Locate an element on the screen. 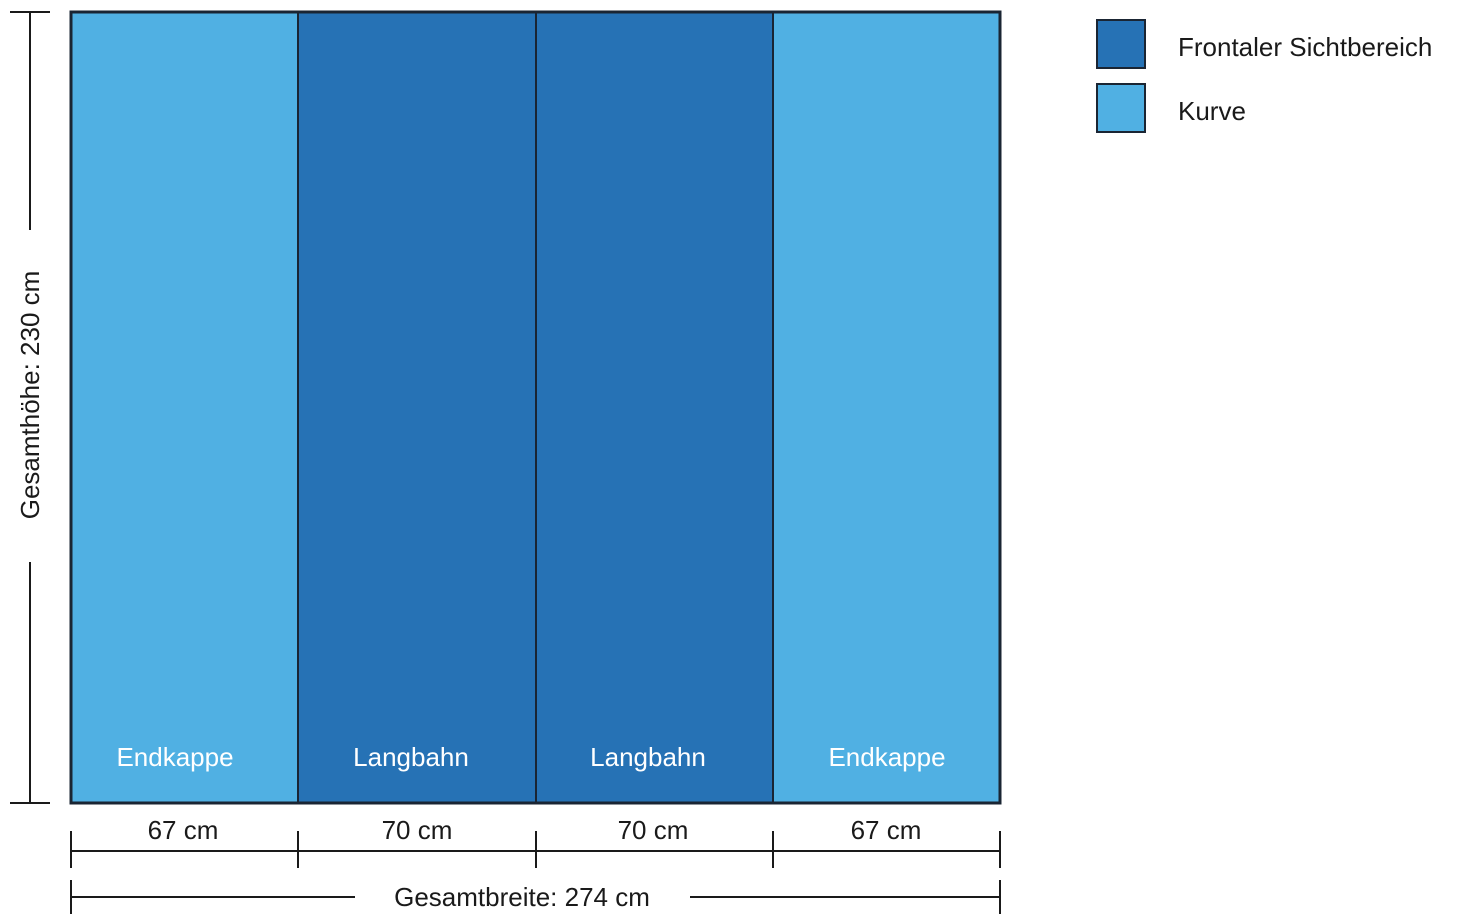  legend-label-frontal: Frontaler Sichtbereich is located at coordinates (1305, 47).